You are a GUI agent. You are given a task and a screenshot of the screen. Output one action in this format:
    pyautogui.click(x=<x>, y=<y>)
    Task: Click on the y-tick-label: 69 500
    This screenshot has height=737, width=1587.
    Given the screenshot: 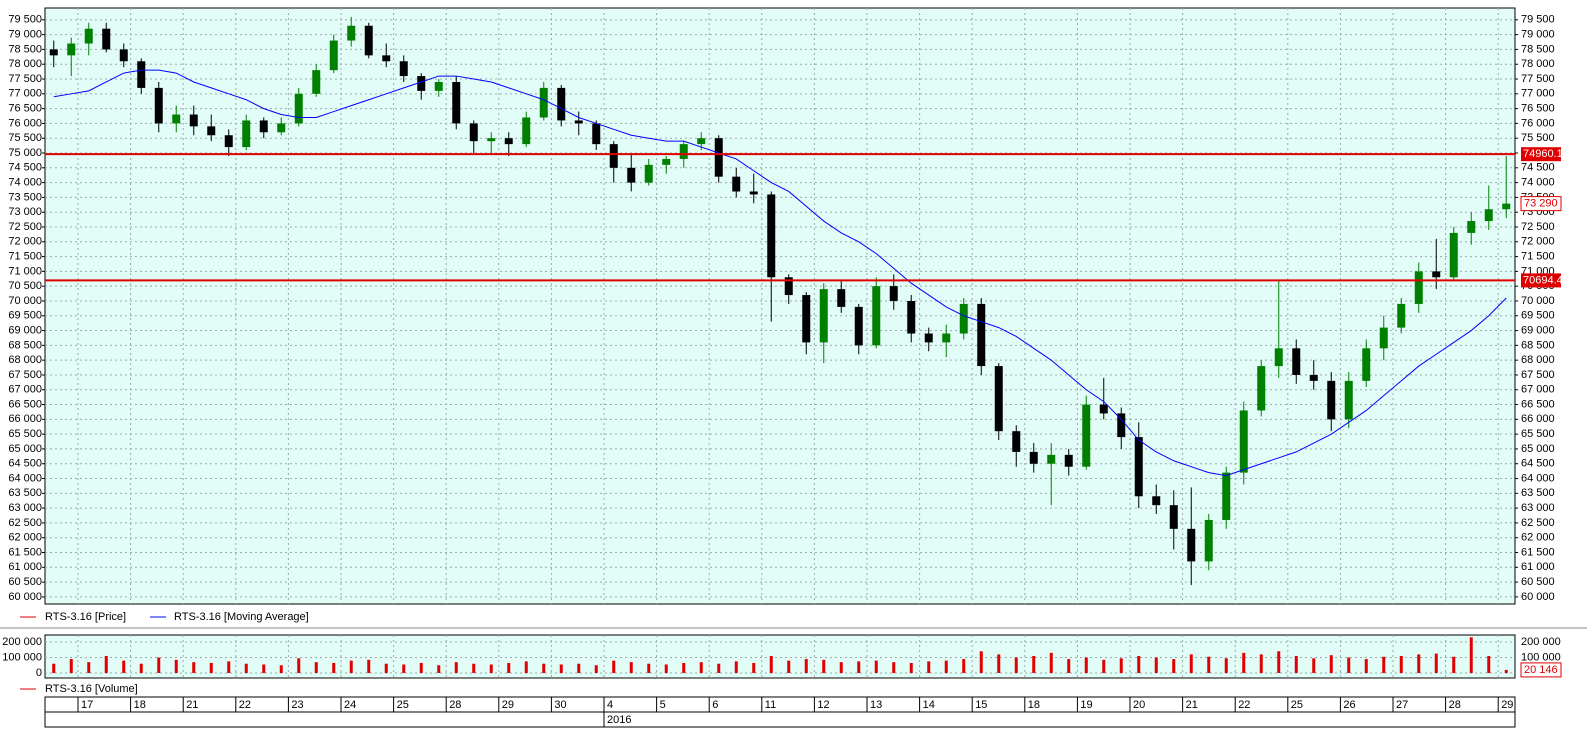 What is the action you would take?
    pyautogui.click(x=25, y=316)
    